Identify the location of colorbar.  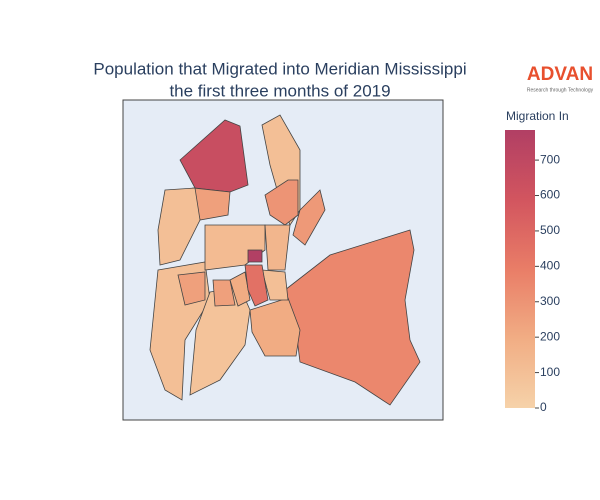
(520, 269).